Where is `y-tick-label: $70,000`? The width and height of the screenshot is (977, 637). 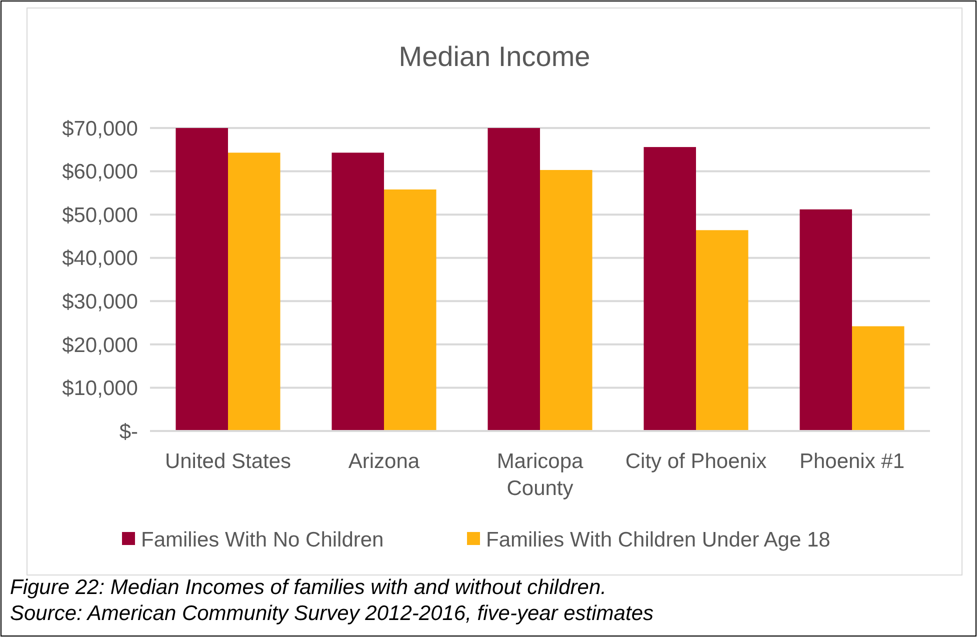 y-tick-label: $70,000 is located at coordinates (100, 128).